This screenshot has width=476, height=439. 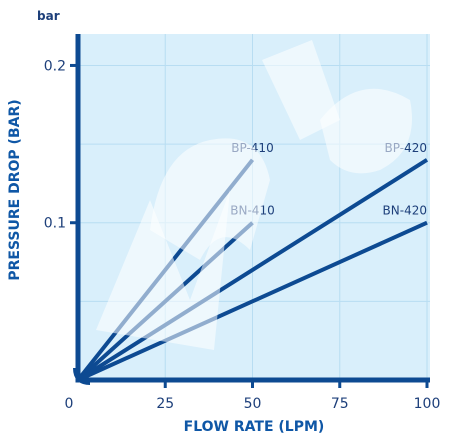 What do you see at coordinates (165, 404) in the screenshot?
I see `x-tick-label: 25` at bounding box center [165, 404].